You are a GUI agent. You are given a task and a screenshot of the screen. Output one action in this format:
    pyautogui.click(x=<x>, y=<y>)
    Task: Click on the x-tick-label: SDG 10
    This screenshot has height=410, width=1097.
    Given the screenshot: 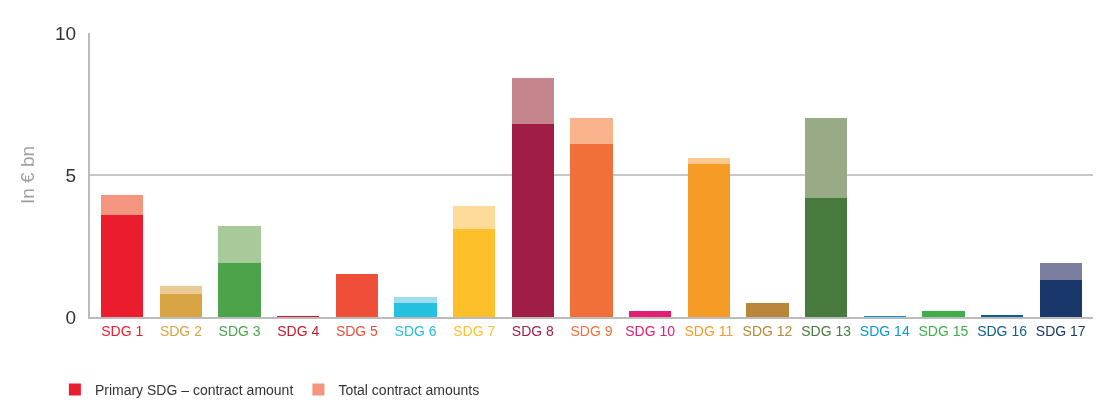 What is the action you would take?
    pyautogui.click(x=650, y=330)
    